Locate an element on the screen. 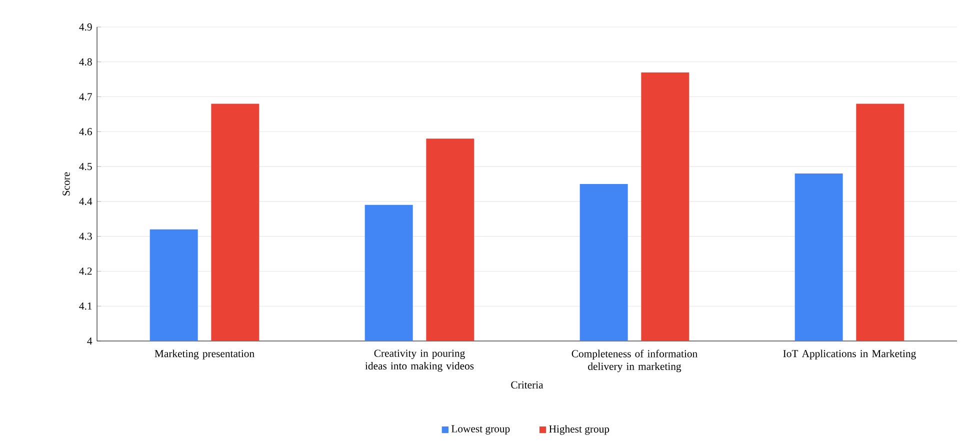 The width and height of the screenshot is (965, 443). x-axis-title: Criteria is located at coordinates (527, 384).